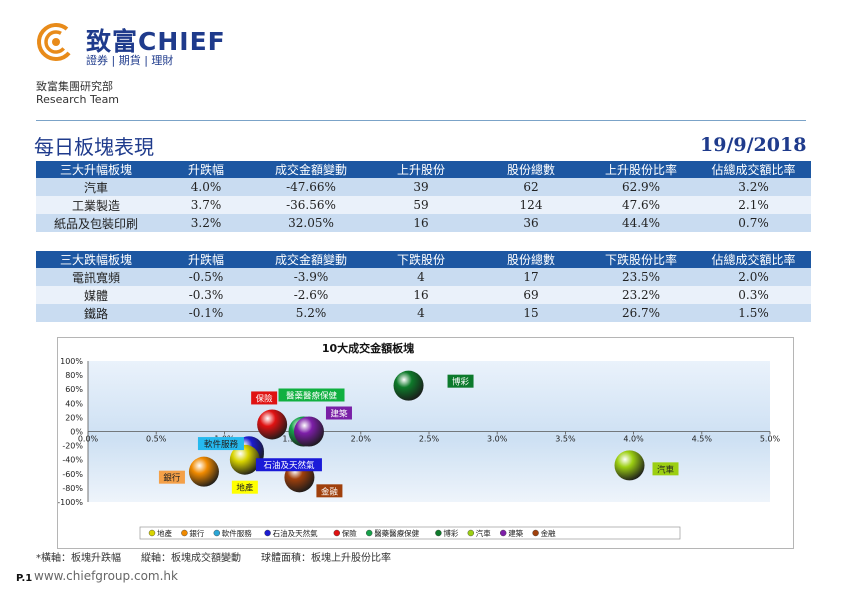  Describe the element at coordinates (70, 502) in the screenshot. I see `y-tick-label: -100%` at that location.